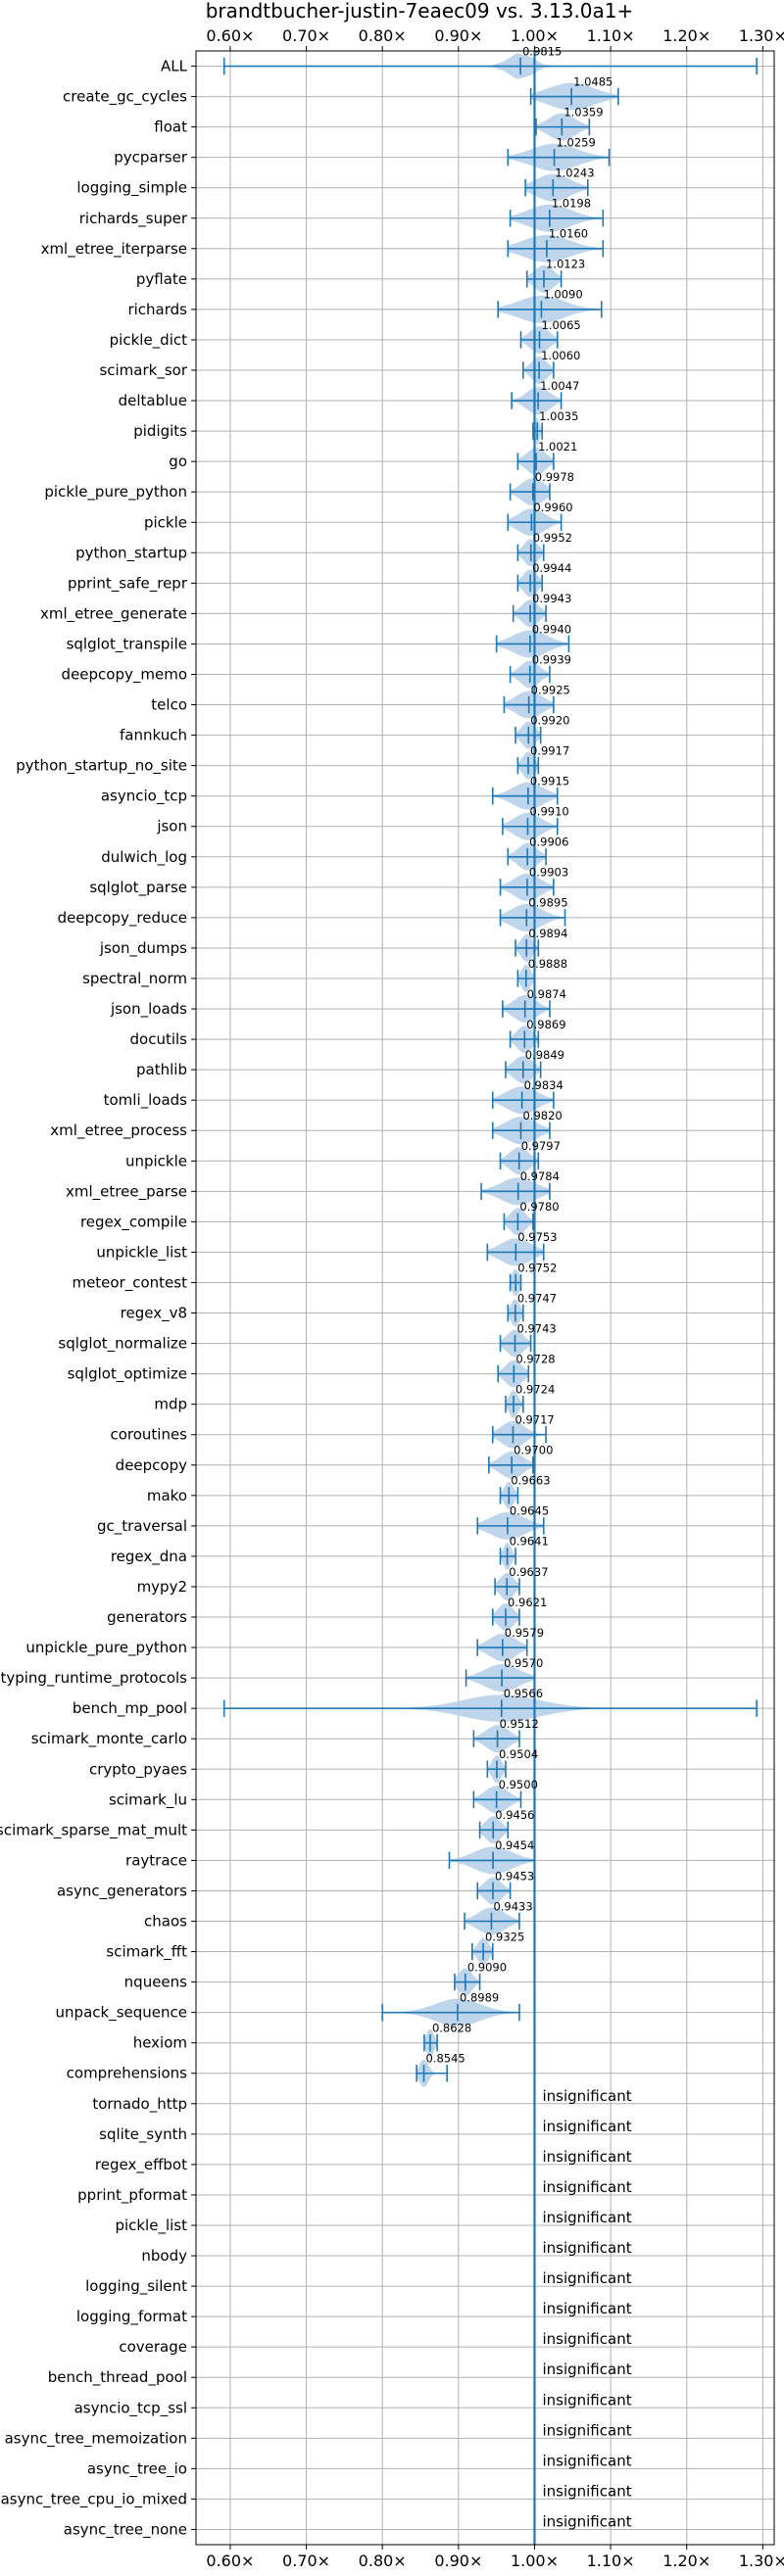 The width and height of the screenshot is (784, 2576). What do you see at coordinates (446, 2059) in the screenshot?
I see `value-label: 0.8545` at bounding box center [446, 2059].